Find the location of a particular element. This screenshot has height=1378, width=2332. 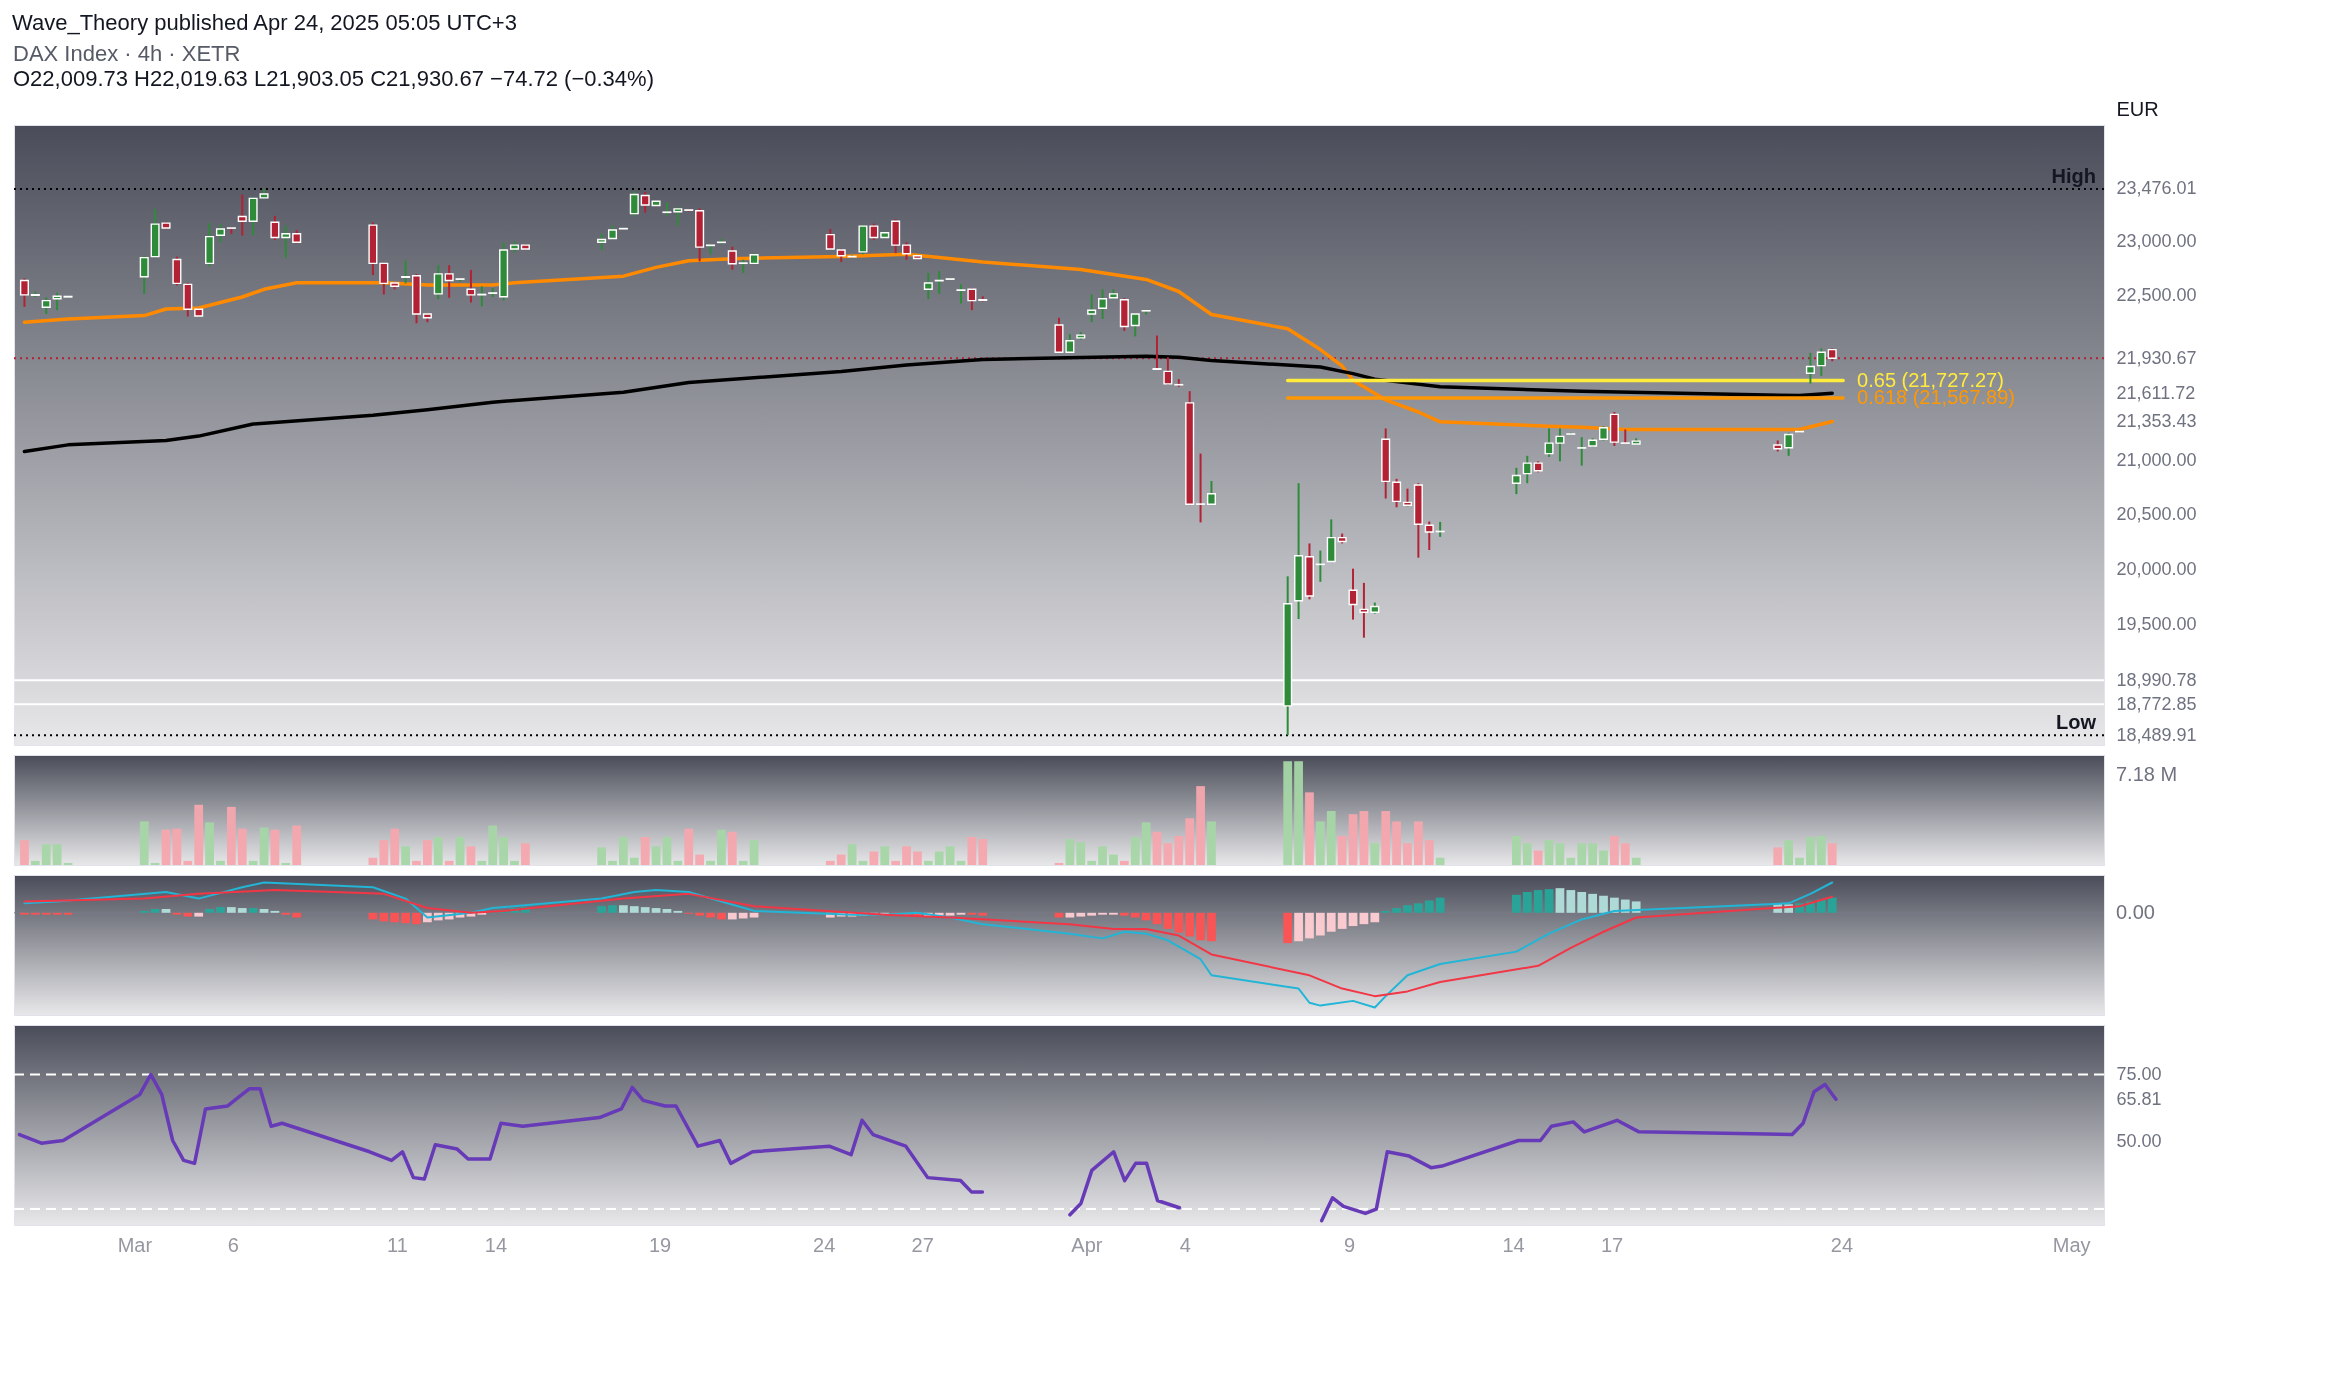

text: 7.18 M is located at coordinates (2147, 774).